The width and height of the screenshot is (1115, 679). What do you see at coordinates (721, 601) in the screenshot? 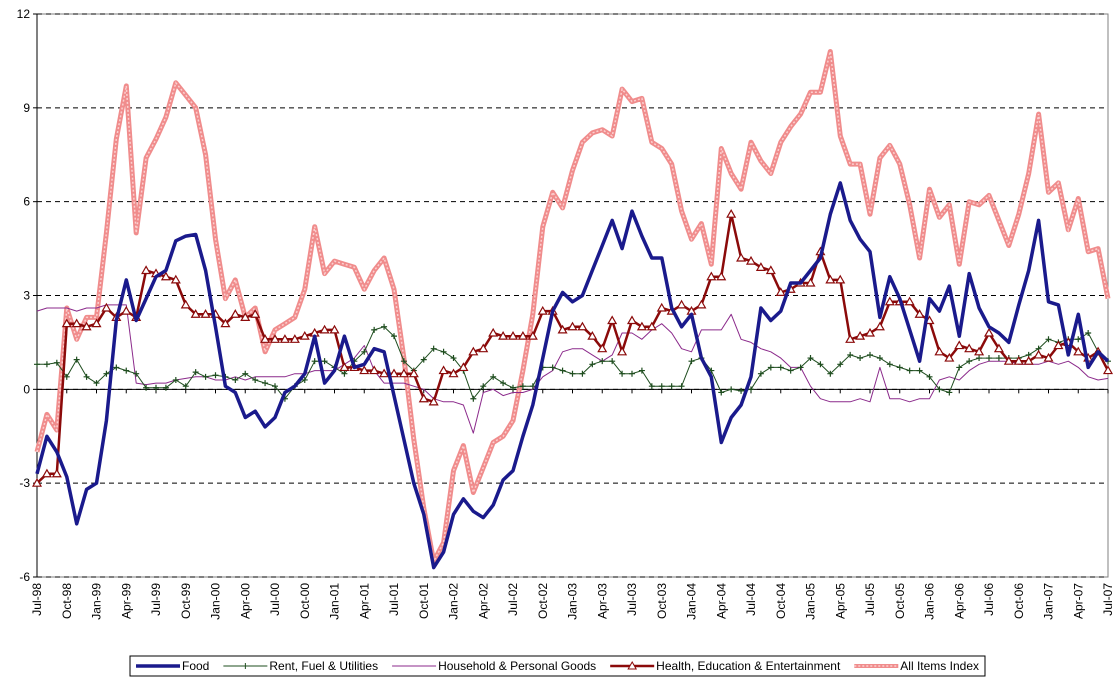
I see `x-tick-label: Apr-04` at bounding box center [721, 601].